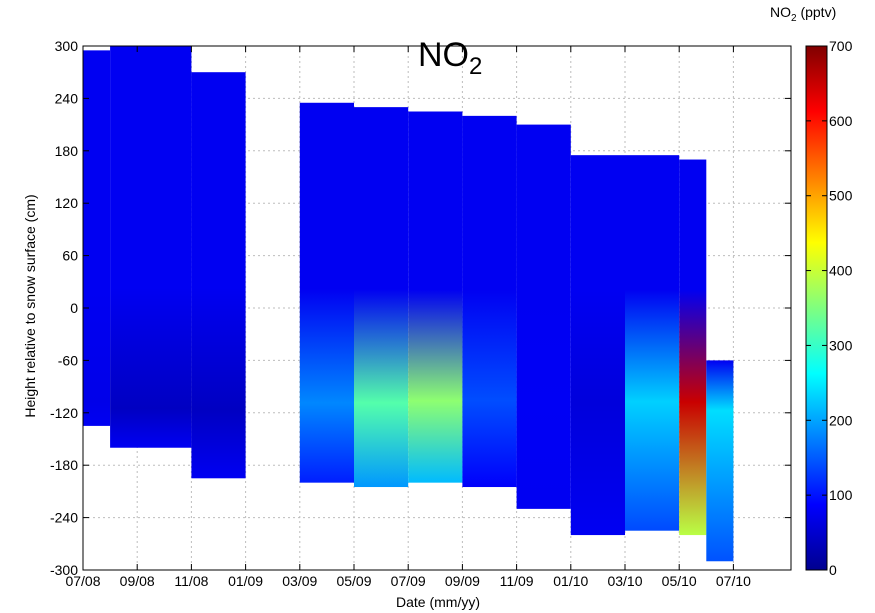  I want to click on y-tick-label: -120, so click(64, 413).